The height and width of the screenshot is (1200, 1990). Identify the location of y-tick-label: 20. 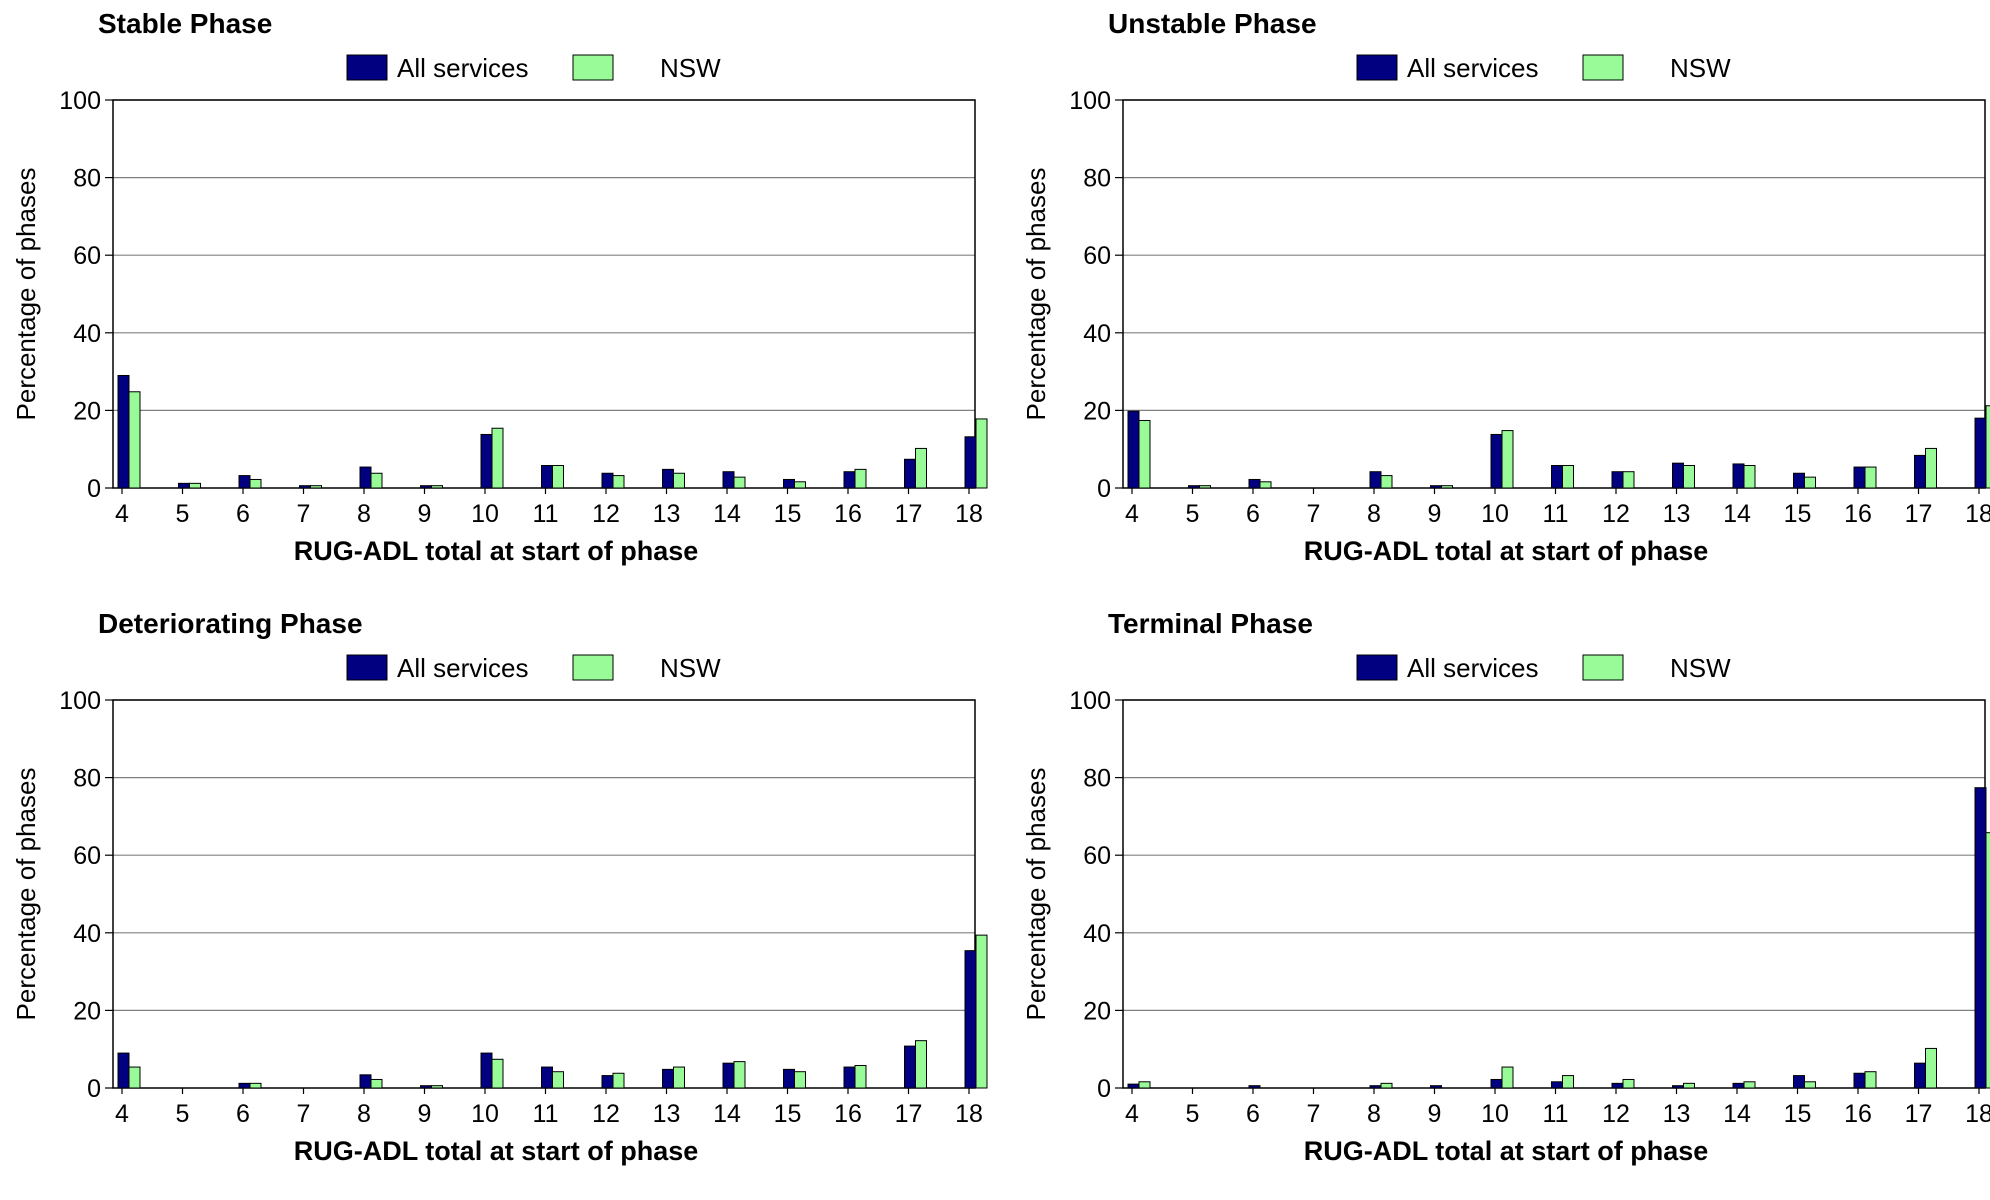
(1097, 1011).